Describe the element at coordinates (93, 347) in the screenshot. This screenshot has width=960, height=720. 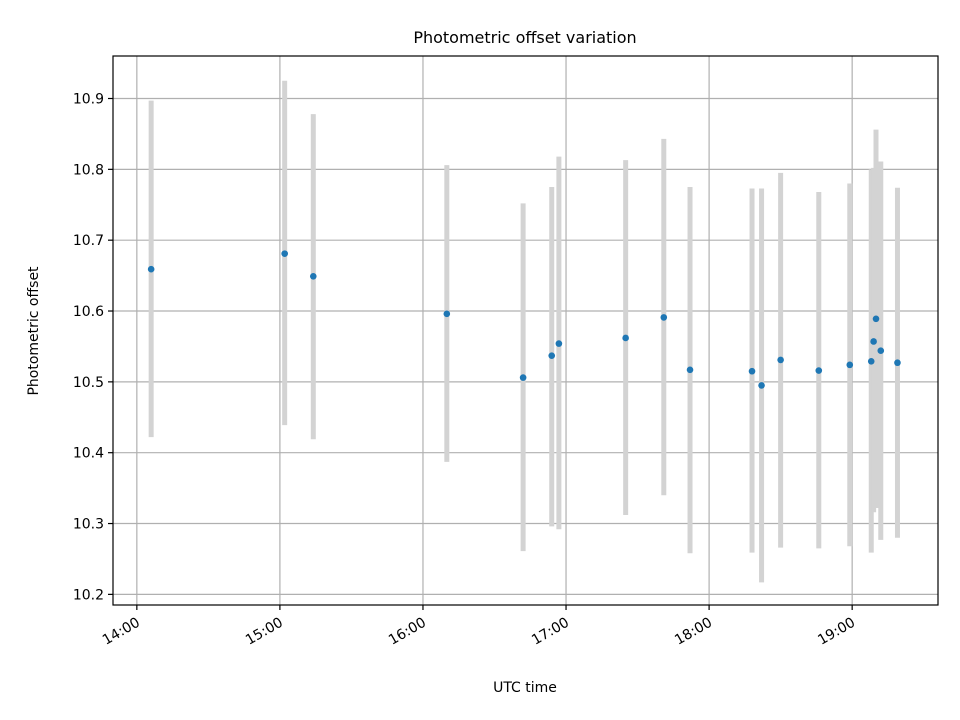
I see `y-axis-ticks: 10.2 10.3 10.4 10.5 10.6 10.7 10.8 10.9` at that location.